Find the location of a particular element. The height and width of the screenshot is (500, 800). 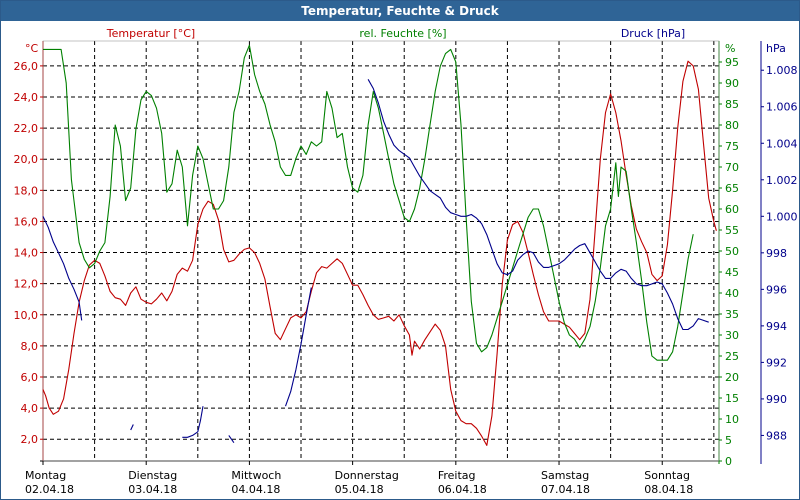

temperature-tick-label: 4,0 is located at coordinates (30, 408).